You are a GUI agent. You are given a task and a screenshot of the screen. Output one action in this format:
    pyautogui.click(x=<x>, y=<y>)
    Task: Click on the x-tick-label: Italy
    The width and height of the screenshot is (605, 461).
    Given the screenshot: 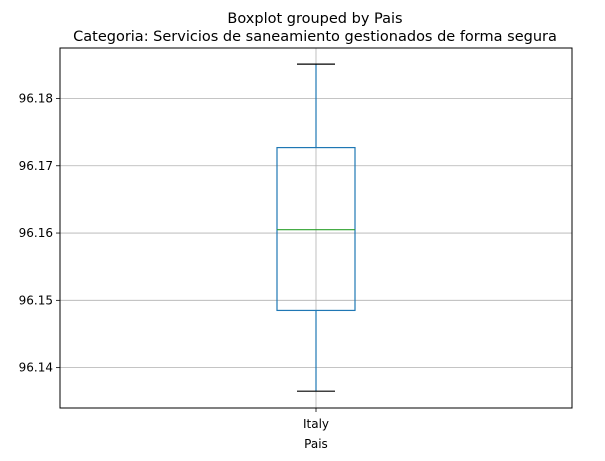 What is the action you would take?
    pyautogui.click(x=316, y=424)
    